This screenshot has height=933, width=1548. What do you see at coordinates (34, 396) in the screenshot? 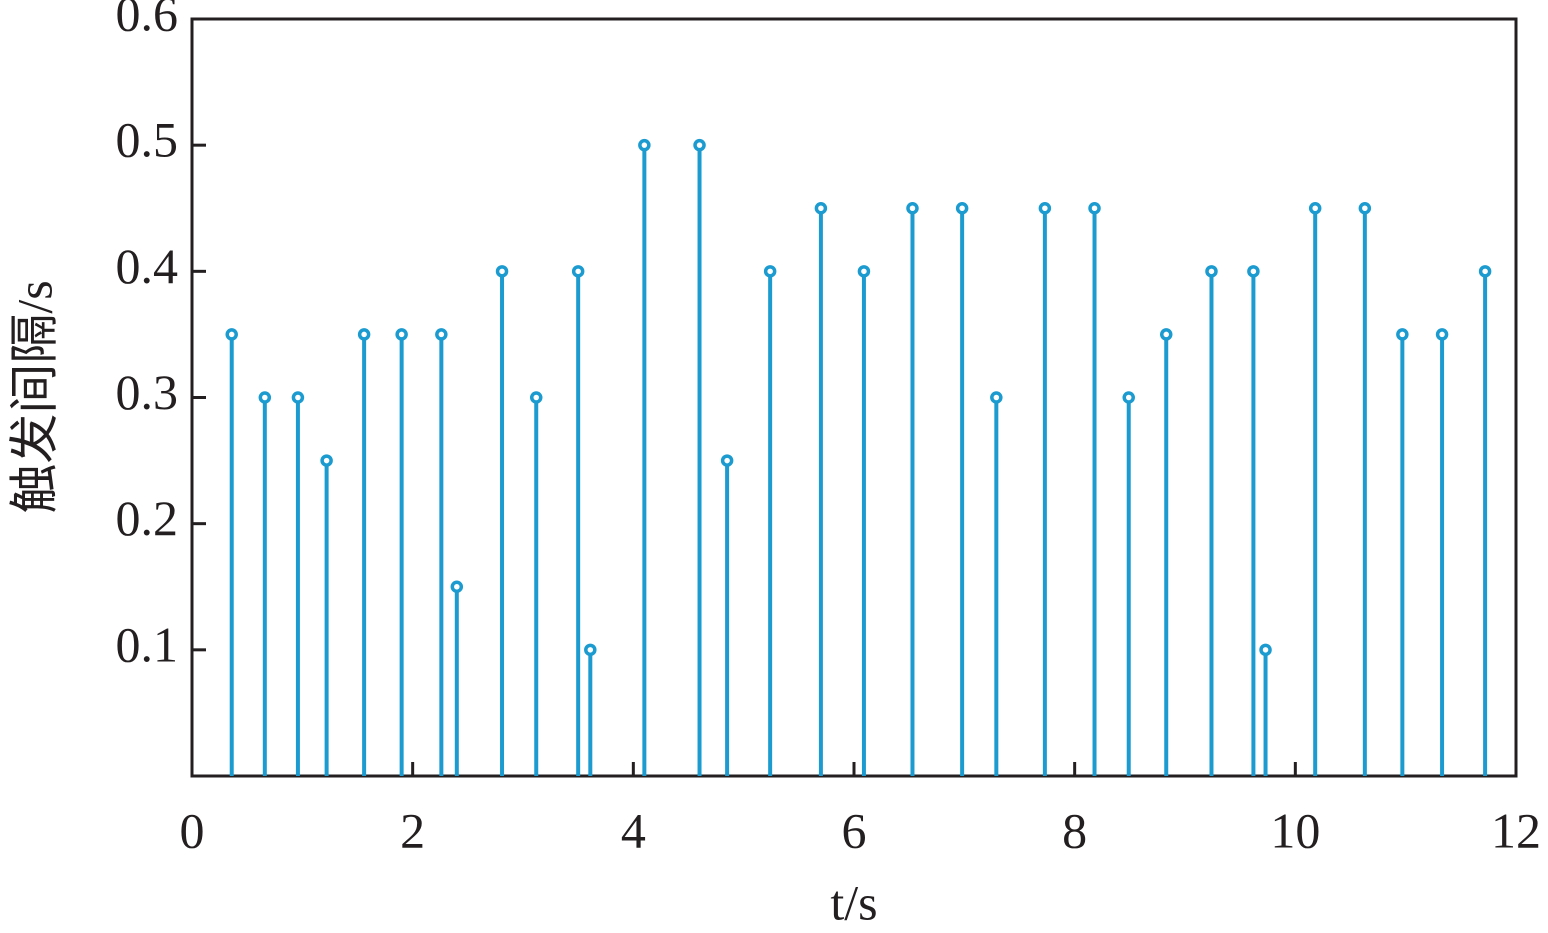
I see `y-axis-label: 触发间隔/s` at bounding box center [34, 396].